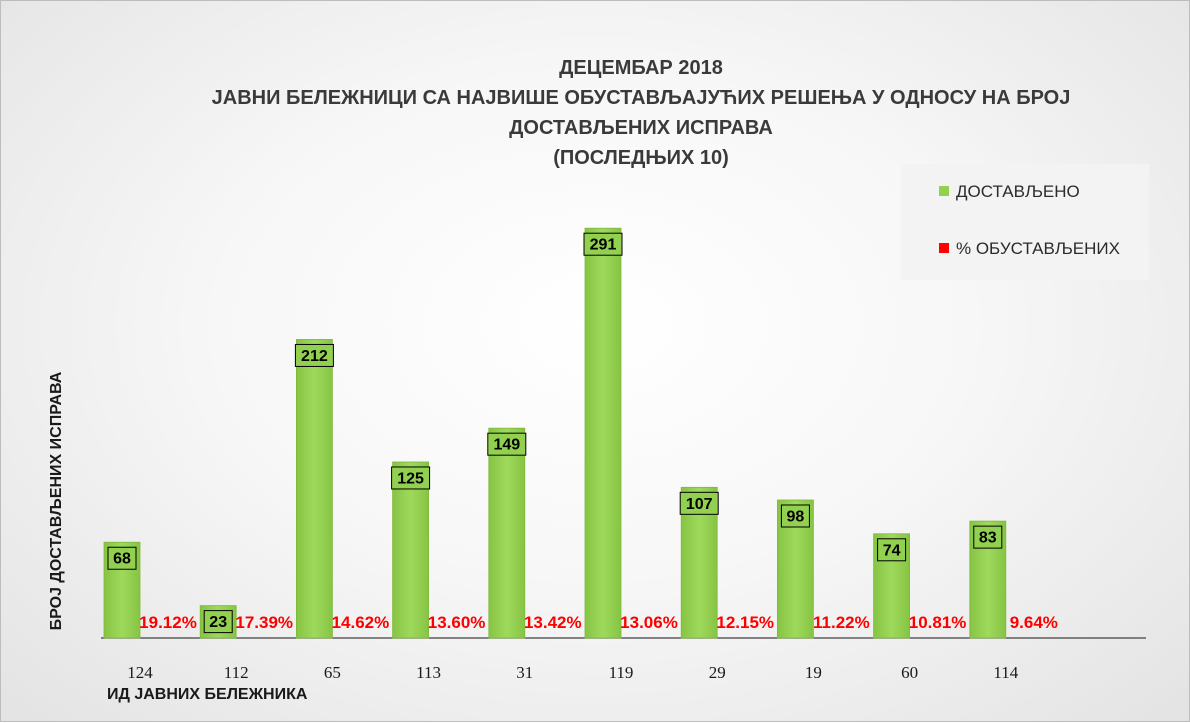 The height and width of the screenshot is (723, 1190). Describe the element at coordinates (621, 672) in the screenshot. I see `category-label-119: 119` at that location.